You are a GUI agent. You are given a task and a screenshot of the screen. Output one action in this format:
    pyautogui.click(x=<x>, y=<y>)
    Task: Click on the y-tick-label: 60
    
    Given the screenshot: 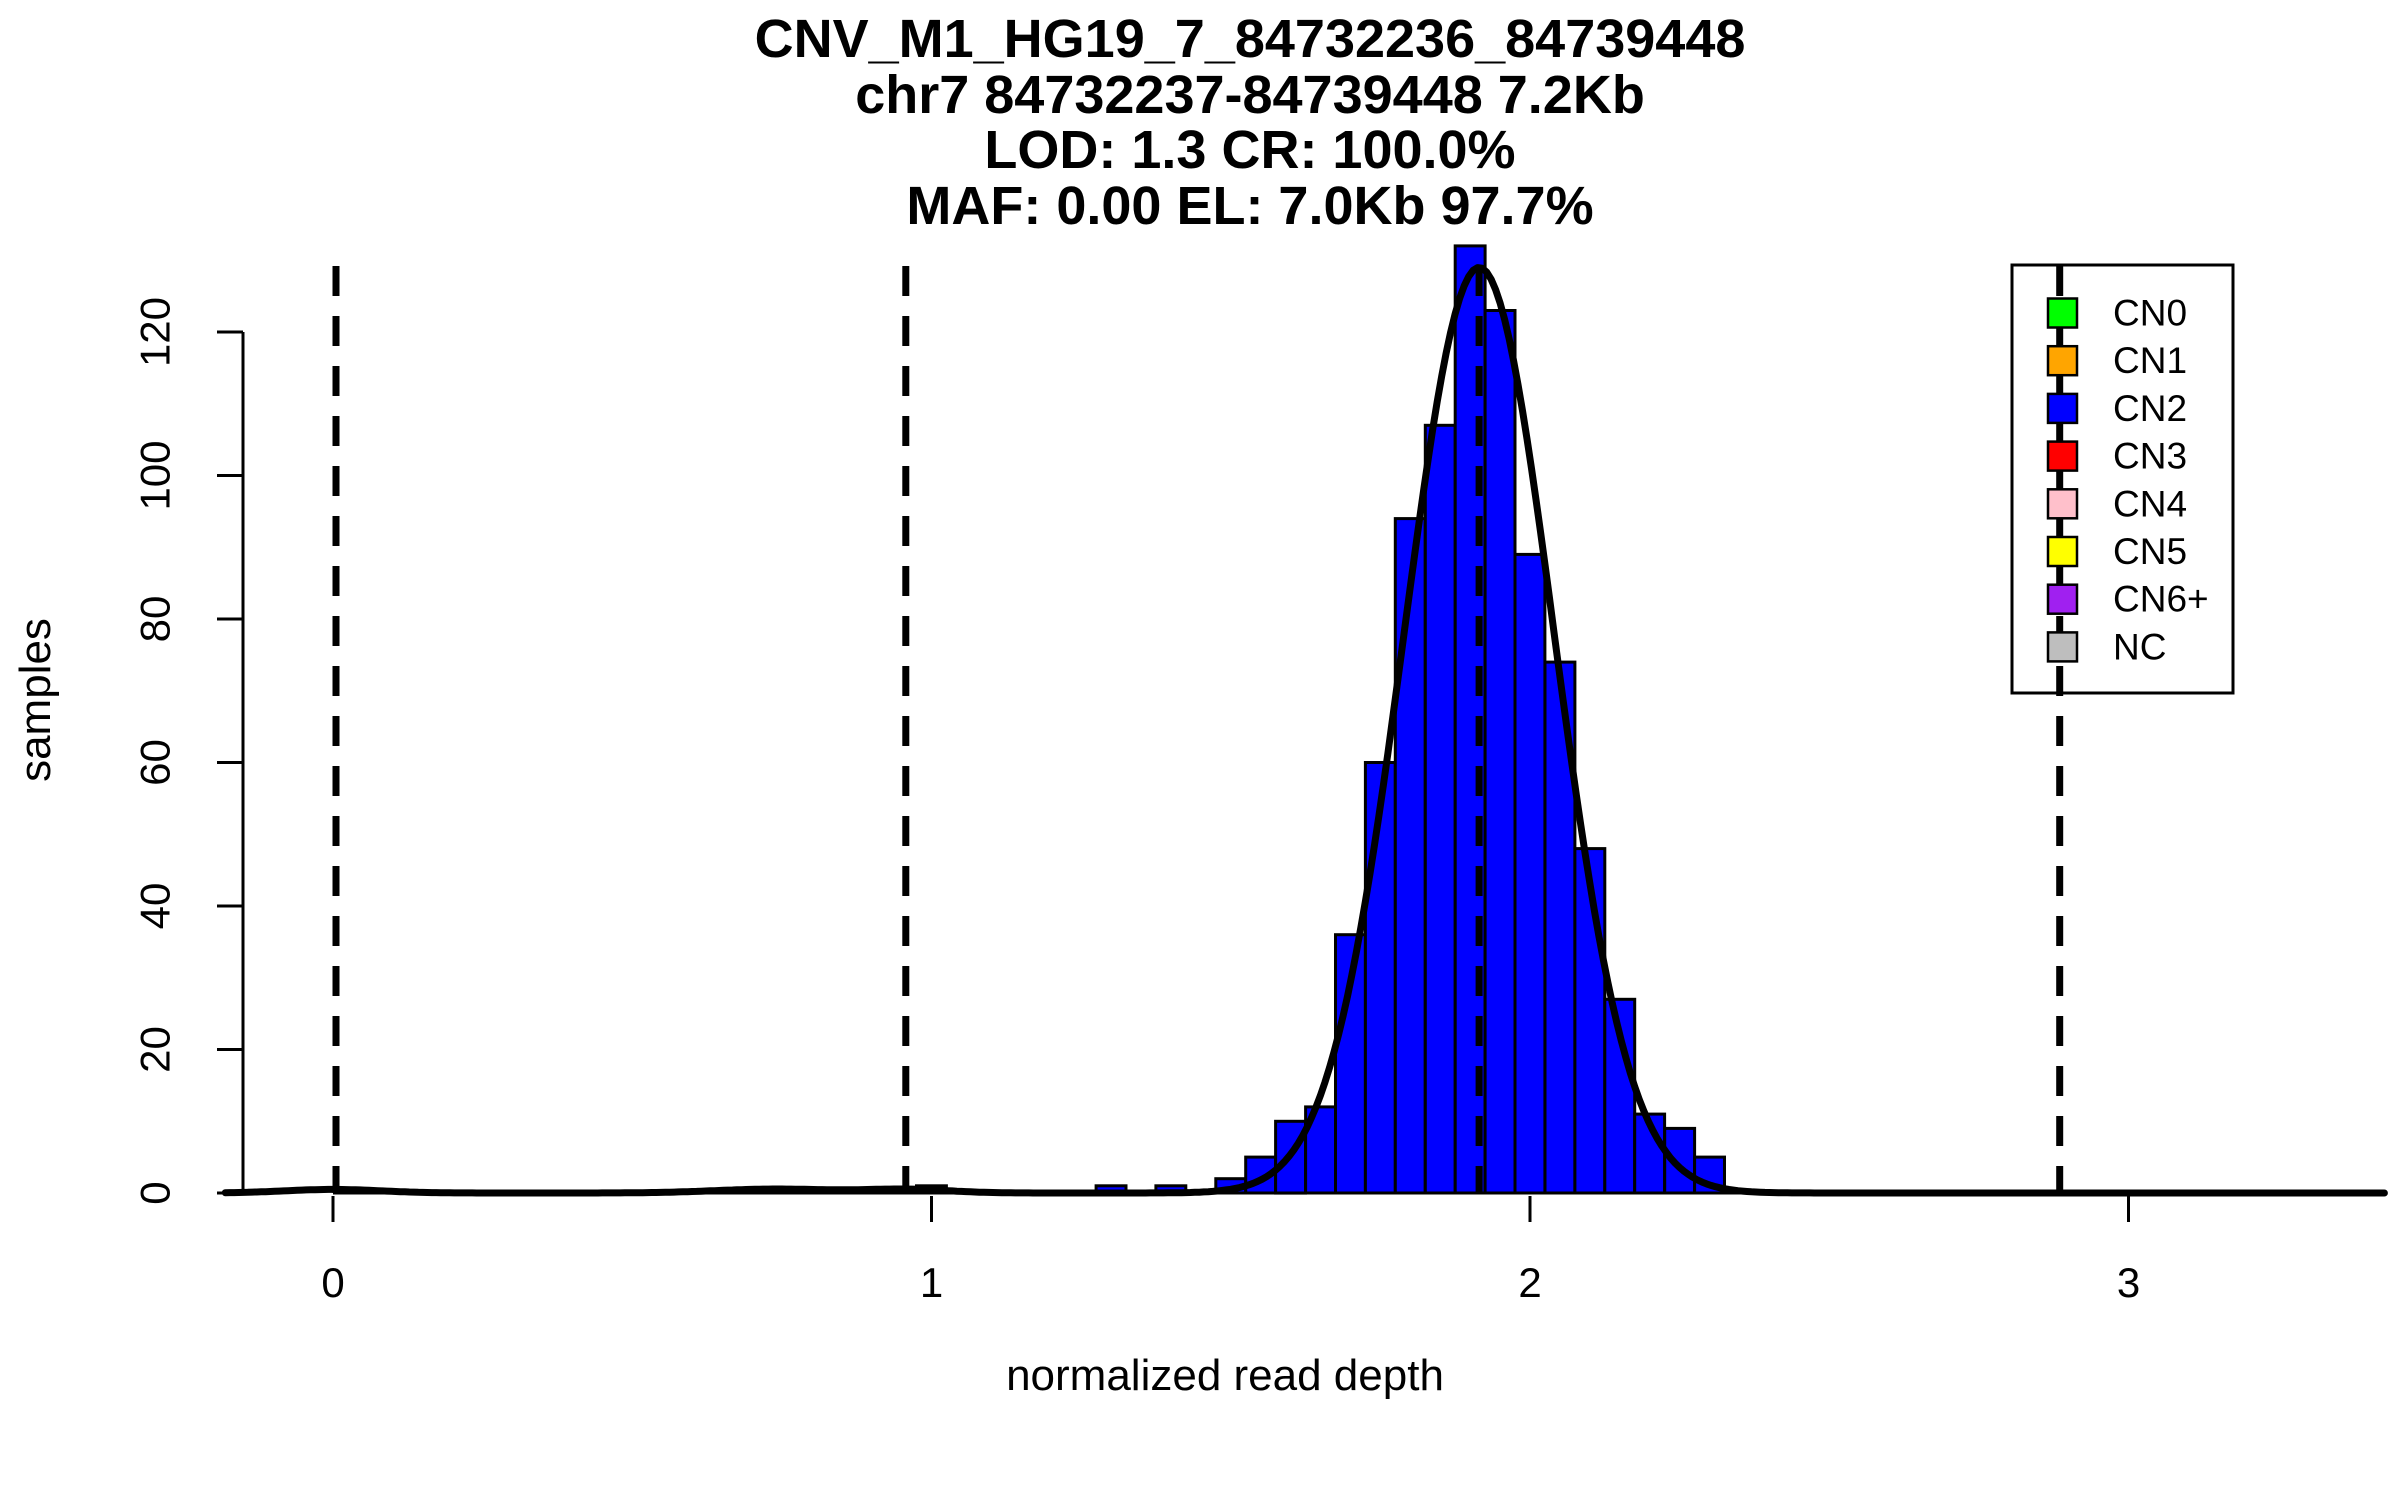 What is the action you would take?
    pyautogui.click(x=155, y=762)
    